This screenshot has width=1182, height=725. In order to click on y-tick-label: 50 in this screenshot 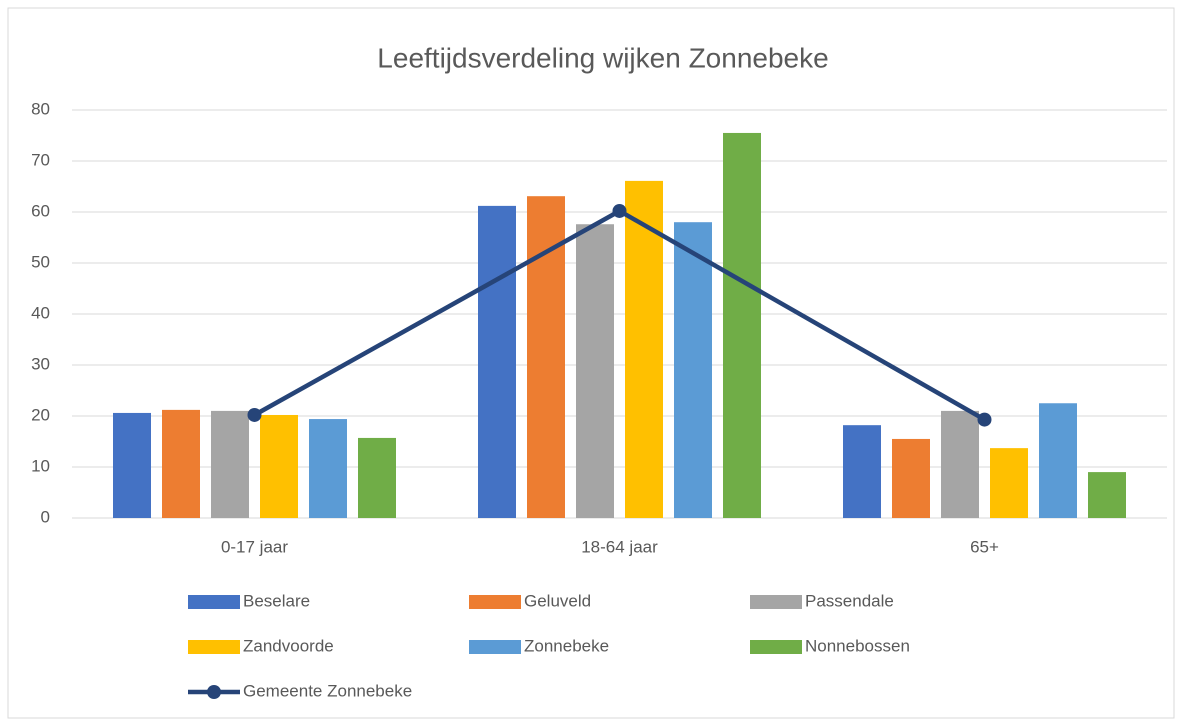, I will do `click(40, 261)`.